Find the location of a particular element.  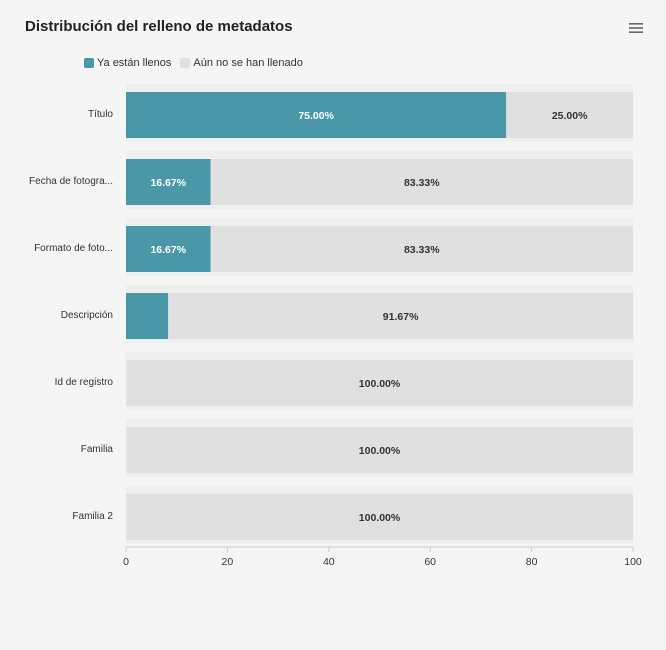

data-label-empty: 91.67% is located at coordinates (401, 317).